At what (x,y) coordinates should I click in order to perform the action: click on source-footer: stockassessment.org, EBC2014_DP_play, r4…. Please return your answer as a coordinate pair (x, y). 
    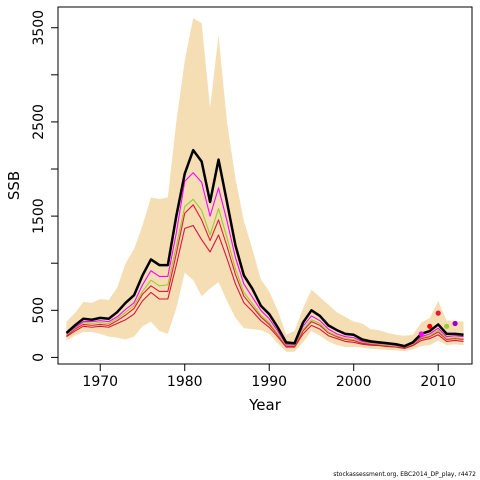
    Looking at the image, I should click on (404, 474).